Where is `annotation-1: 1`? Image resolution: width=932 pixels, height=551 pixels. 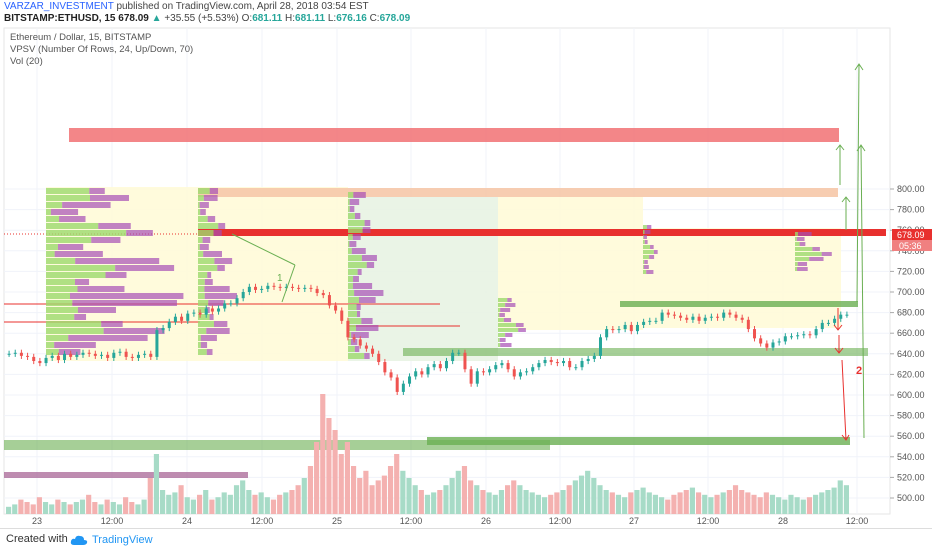 annotation-1: 1 is located at coordinates (280, 278).